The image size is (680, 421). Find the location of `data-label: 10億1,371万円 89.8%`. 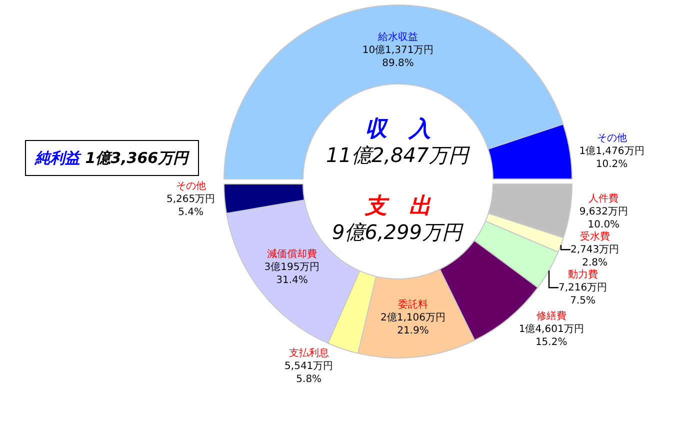

data-label: 10億1,371万円 89.8% is located at coordinates (398, 57).